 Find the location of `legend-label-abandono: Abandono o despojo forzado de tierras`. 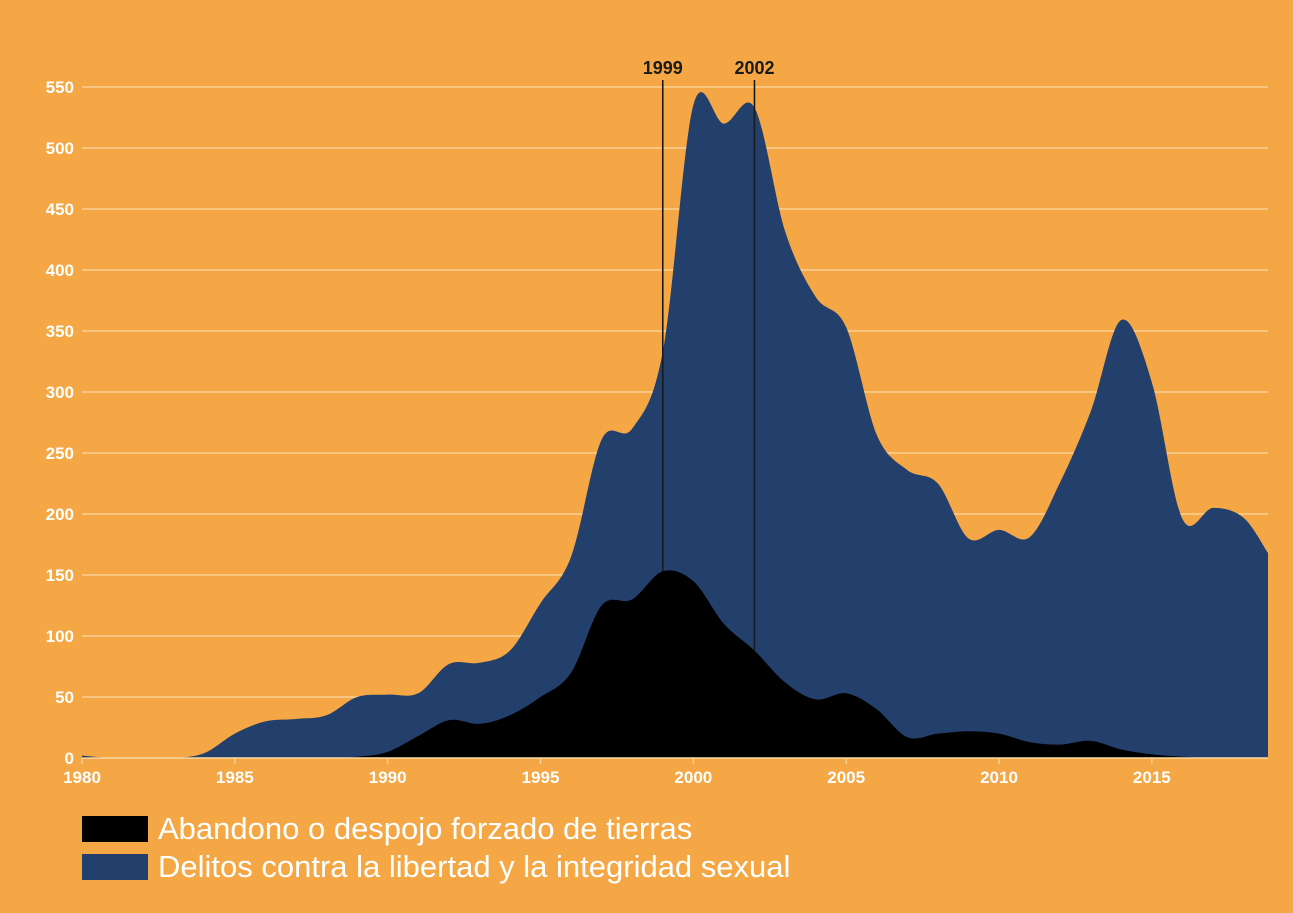

legend-label-abandono: Abandono o despojo forzado de tierras is located at coordinates (425, 828).